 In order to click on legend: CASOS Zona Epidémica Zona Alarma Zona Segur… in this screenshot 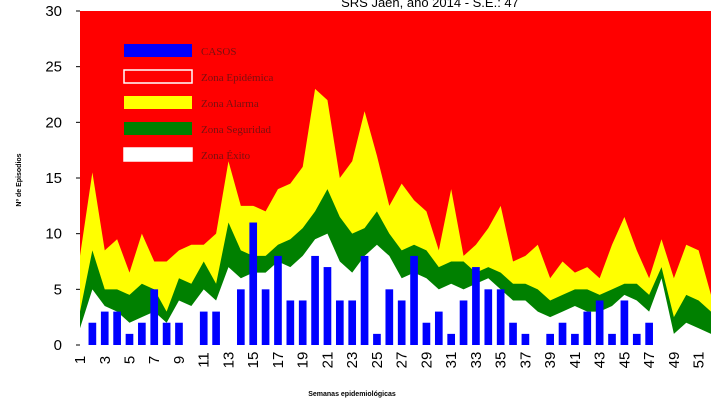, I will do `click(198, 103)`.